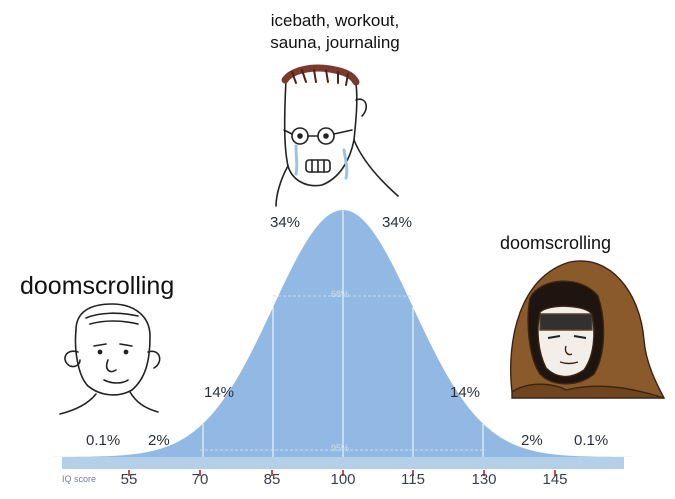 Image resolution: width=675 pixels, height=499 pixels. I want to click on pct-14-right: 14%, so click(465, 392).